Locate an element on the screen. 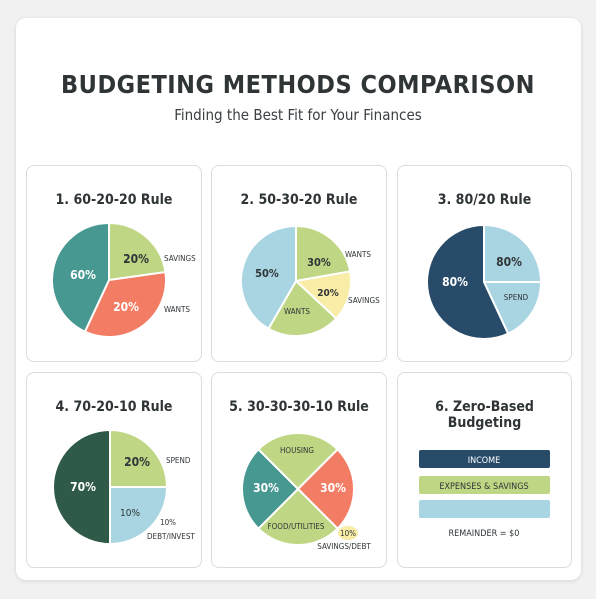  slice-label-20-savings: 20% is located at coordinates (136, 259).